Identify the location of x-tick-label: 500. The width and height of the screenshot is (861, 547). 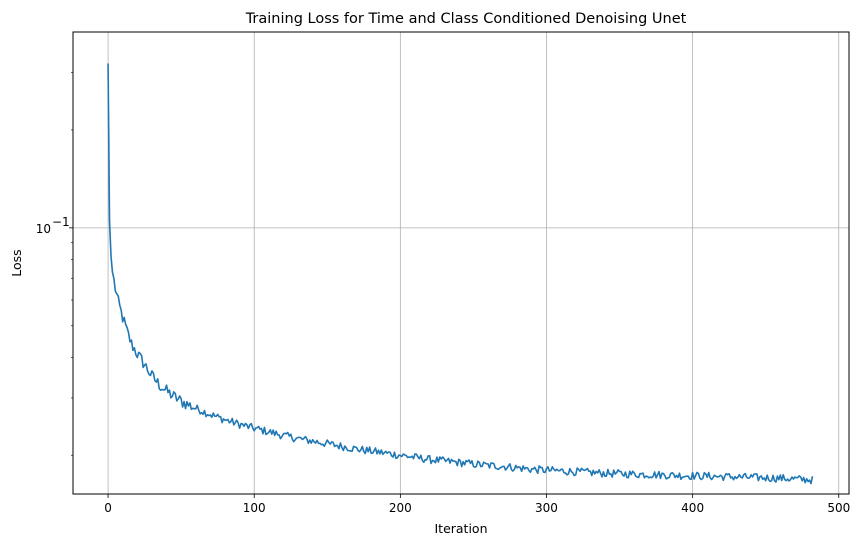
(838, 508).